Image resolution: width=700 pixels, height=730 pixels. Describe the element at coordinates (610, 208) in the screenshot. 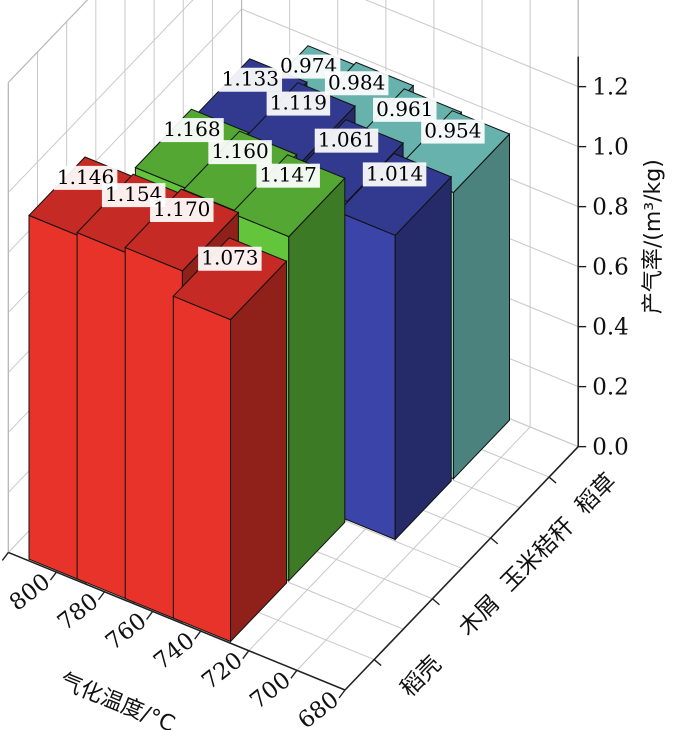

I see `z-tick-label: 0.8` at that location.